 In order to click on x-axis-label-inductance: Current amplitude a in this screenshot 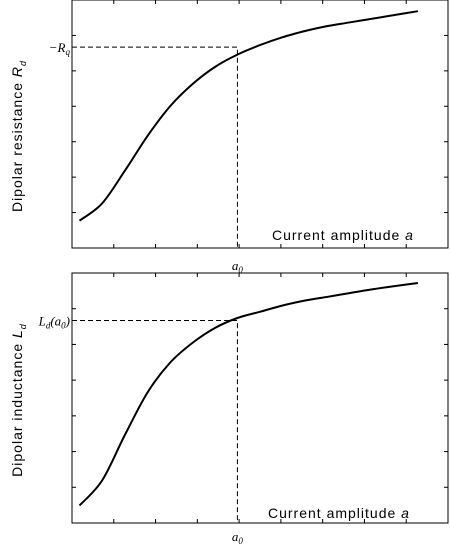, I will do `click(339, 513)`.